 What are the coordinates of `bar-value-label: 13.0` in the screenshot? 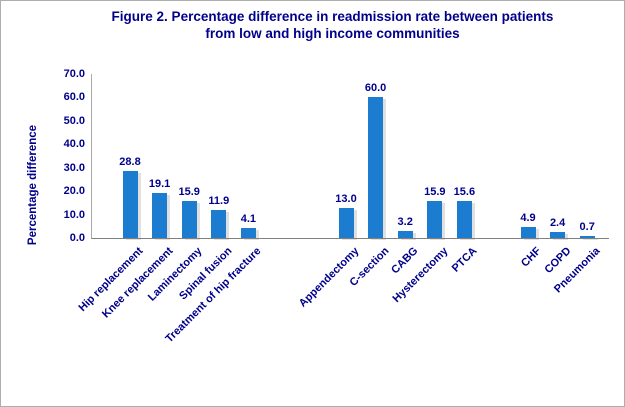 It's located at (346, 198).